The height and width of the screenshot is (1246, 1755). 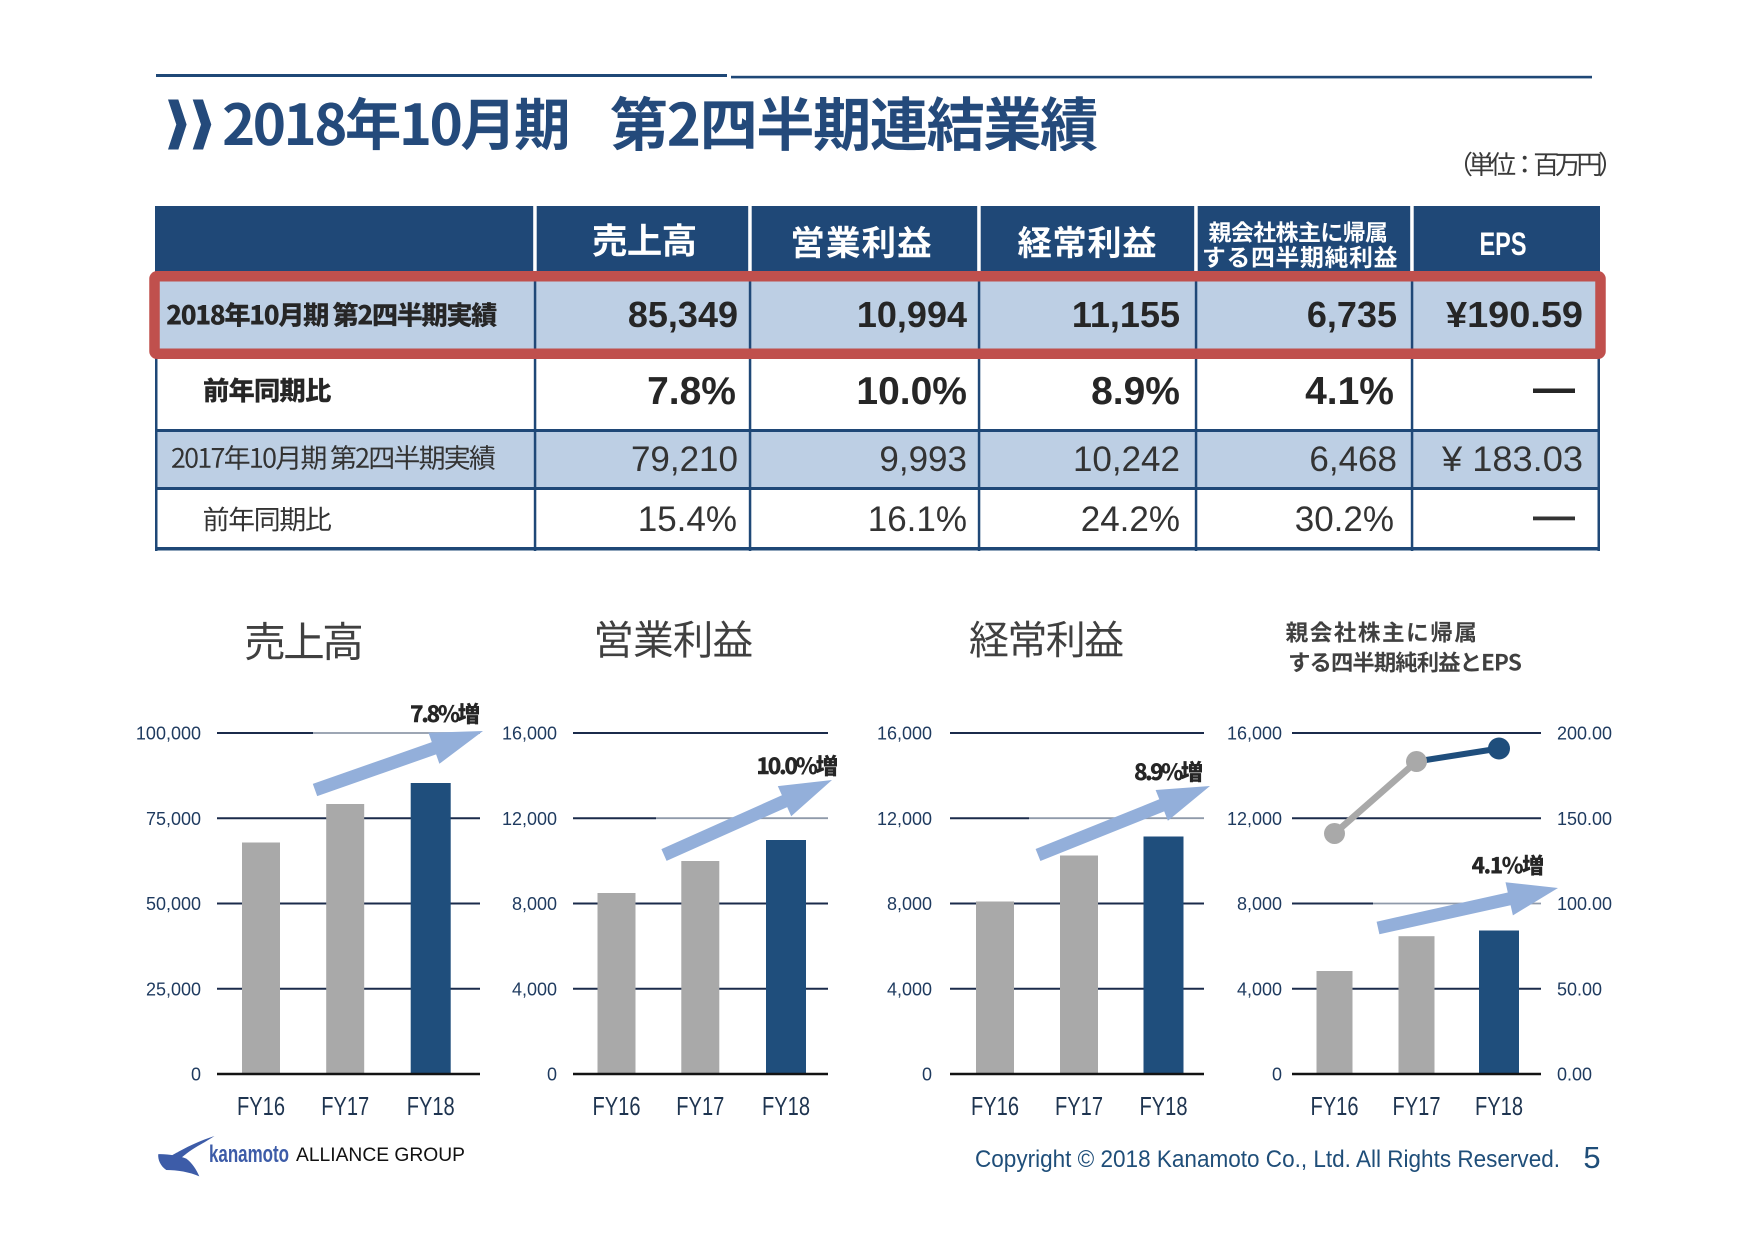 I want to click on svg-text: 9,993, so click(x=923, y=459).